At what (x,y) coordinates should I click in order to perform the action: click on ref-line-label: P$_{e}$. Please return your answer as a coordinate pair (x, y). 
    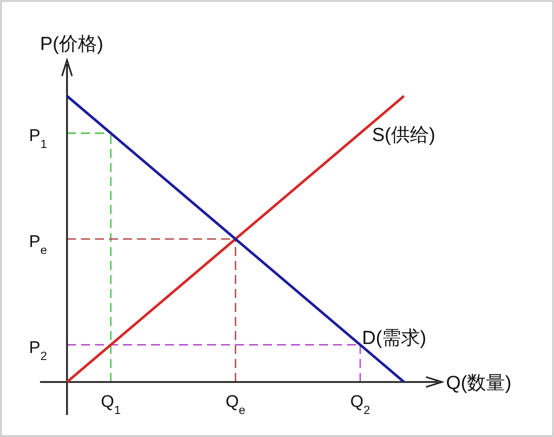
    Looking at the image, I should click on (38, 244).